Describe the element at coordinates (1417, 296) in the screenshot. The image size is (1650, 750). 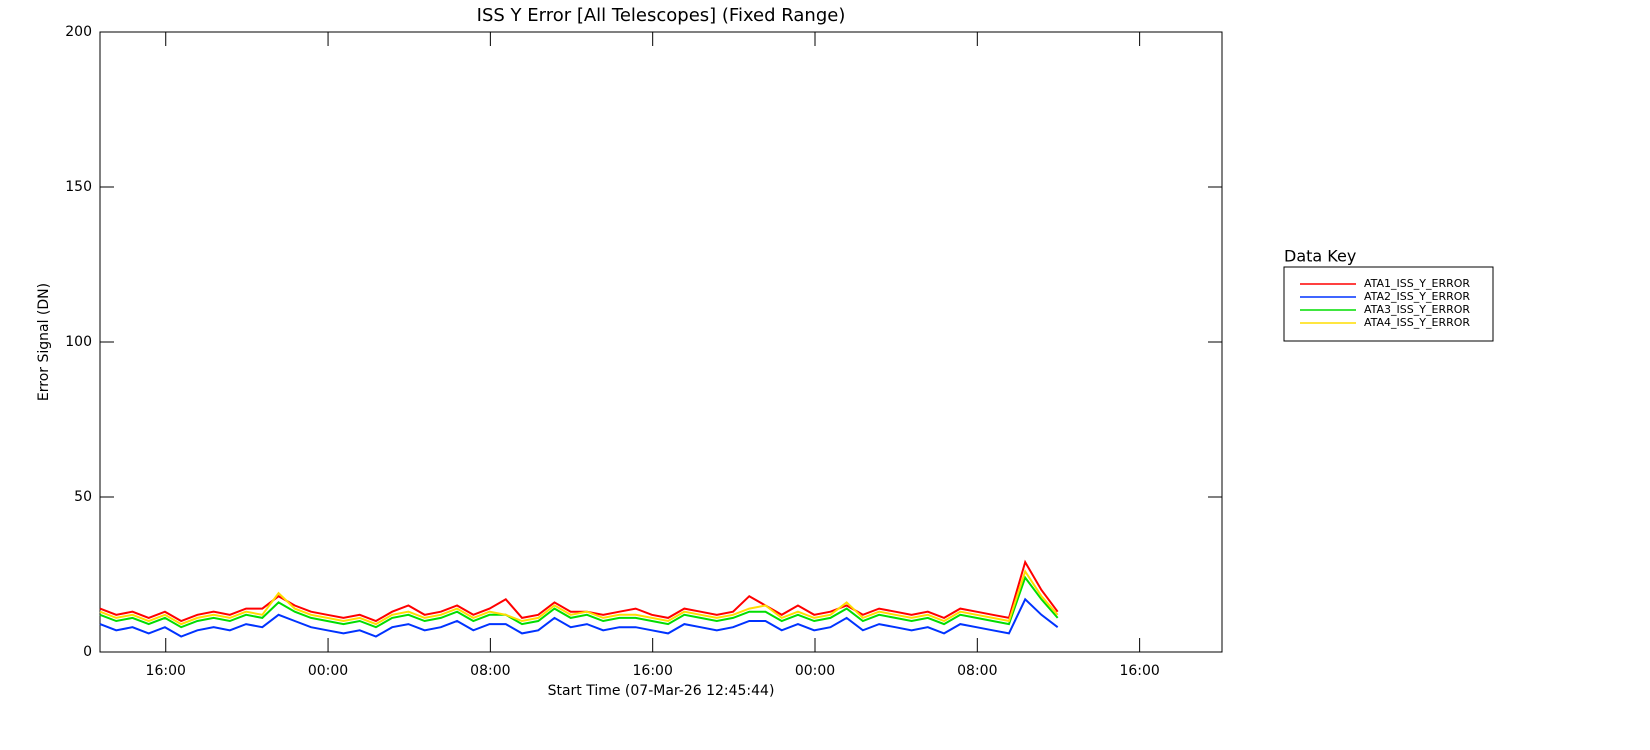
I see `legend-label: ATA2_ISS_Y_ERROR` at that location.